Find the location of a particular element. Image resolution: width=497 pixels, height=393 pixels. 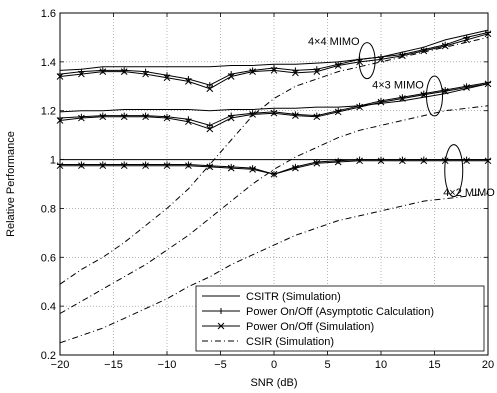

y-tick-label: 1.4 is located at coordinates (48, 63).